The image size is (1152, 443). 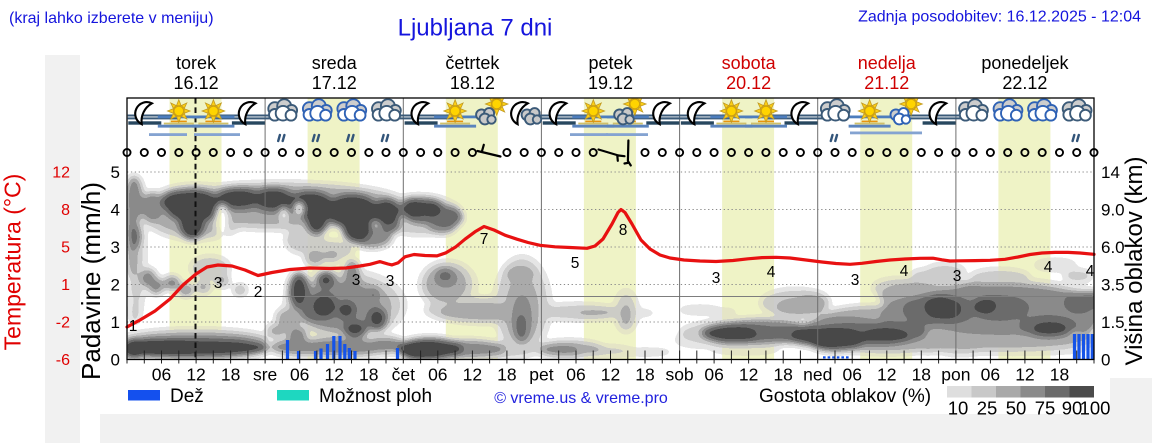 What do you see at coordinates (999, 17) in the screenshot?
I see `svg-text:Zadnja posodobitev: 16.12.2025: Zadnja posodobitev: 16.12.2025 - 12:04` at bounding box center [999, 17].